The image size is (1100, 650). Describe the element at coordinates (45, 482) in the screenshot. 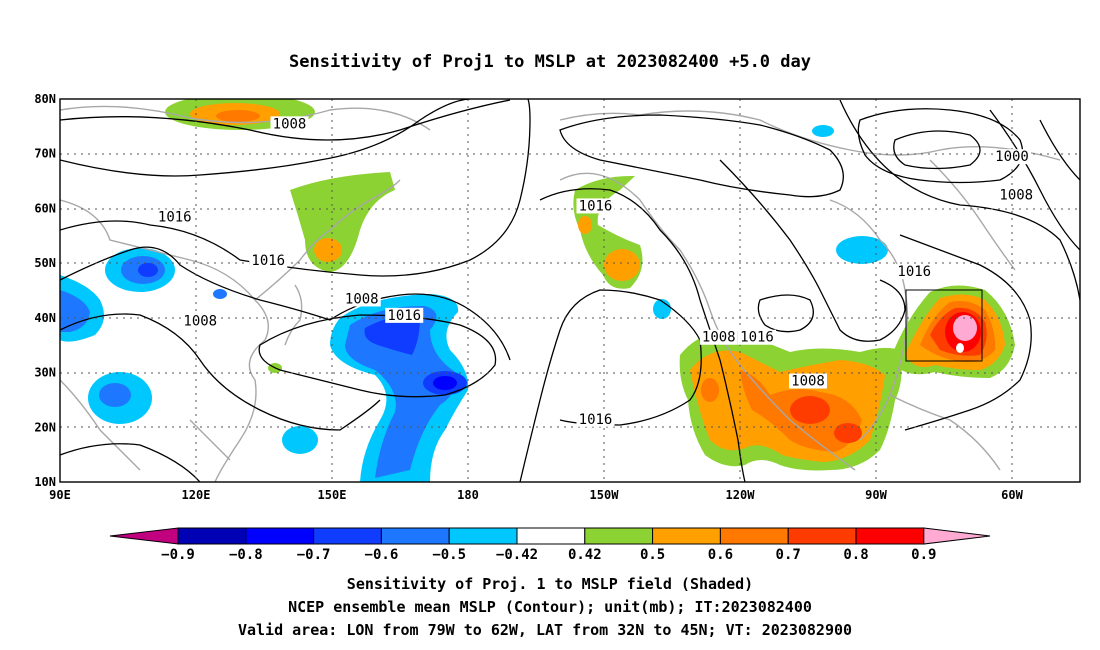

I see `lat-tick-label: 10N` at that location.